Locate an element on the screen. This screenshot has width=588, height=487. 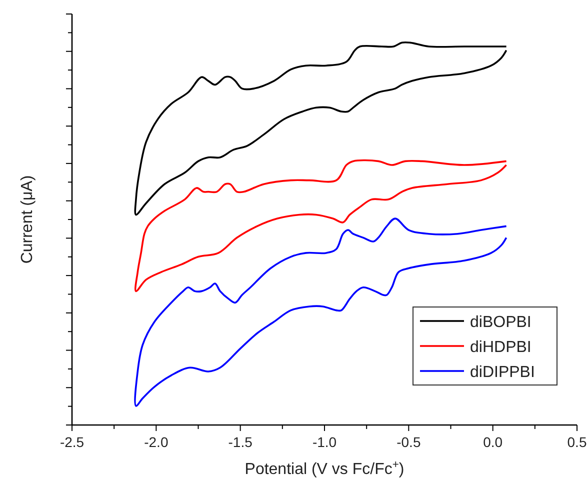
legend-label: diBOPBI is located at coordinates (501, 322).